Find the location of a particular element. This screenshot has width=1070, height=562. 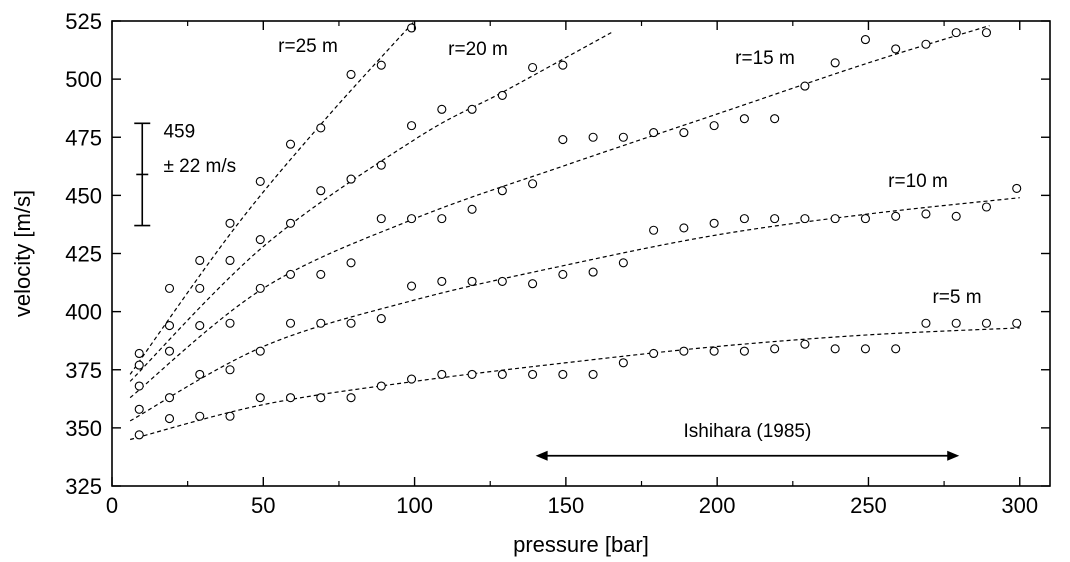

y-axis-title: velocity [m/s] is located at coordinates (22, 253).